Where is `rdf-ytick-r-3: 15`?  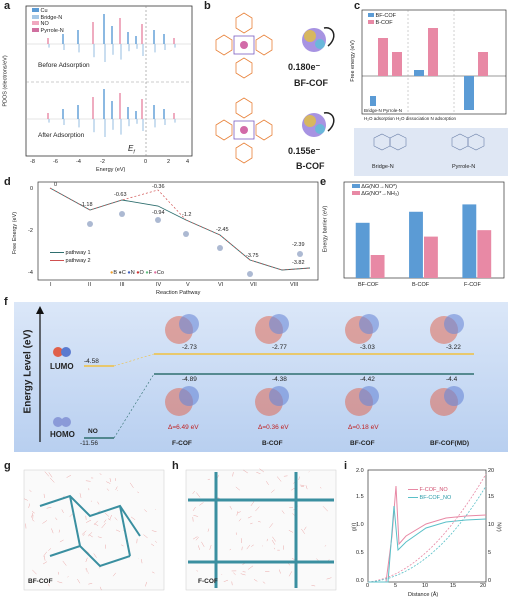
rdf-ytick-r-3: 15 is located at coordinates (491, 497).